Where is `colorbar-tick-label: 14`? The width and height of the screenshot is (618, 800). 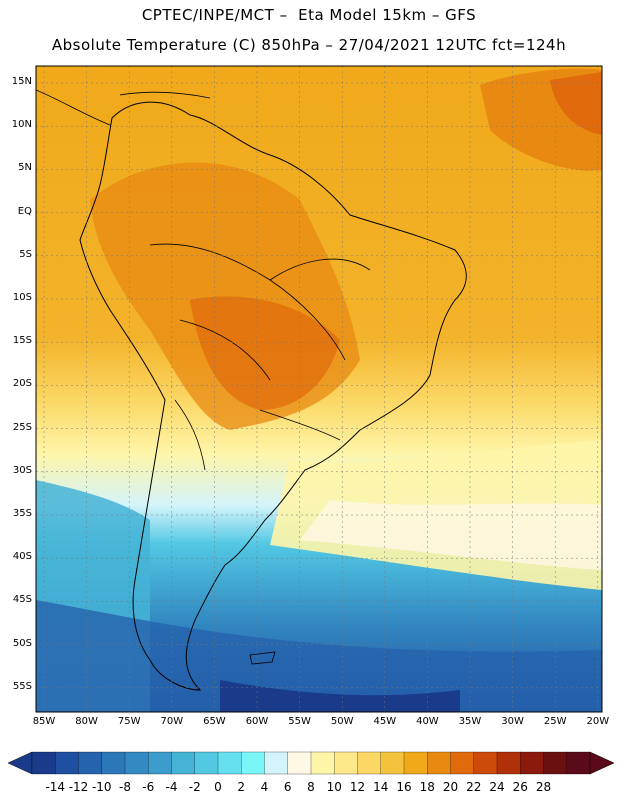
colorbar-tick-label: 14 is located at coordinates (381, 787).